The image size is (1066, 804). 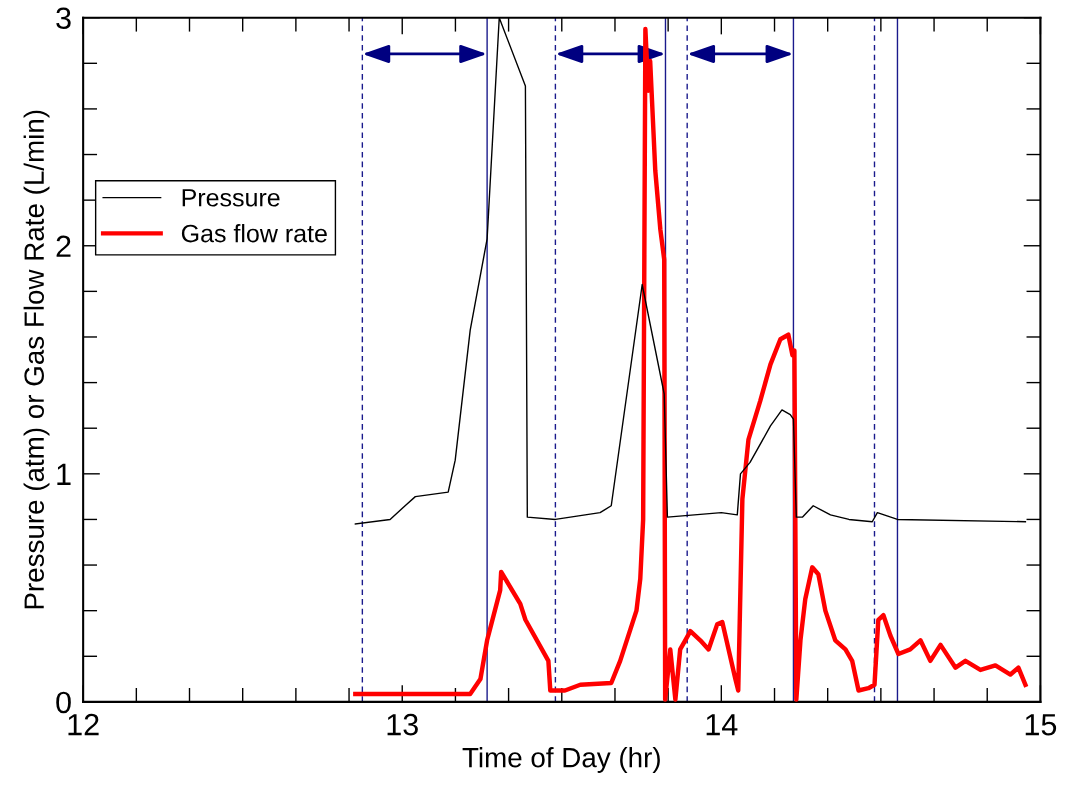 I want to click on x-tick-label: 12, so click(x=83, y=724).